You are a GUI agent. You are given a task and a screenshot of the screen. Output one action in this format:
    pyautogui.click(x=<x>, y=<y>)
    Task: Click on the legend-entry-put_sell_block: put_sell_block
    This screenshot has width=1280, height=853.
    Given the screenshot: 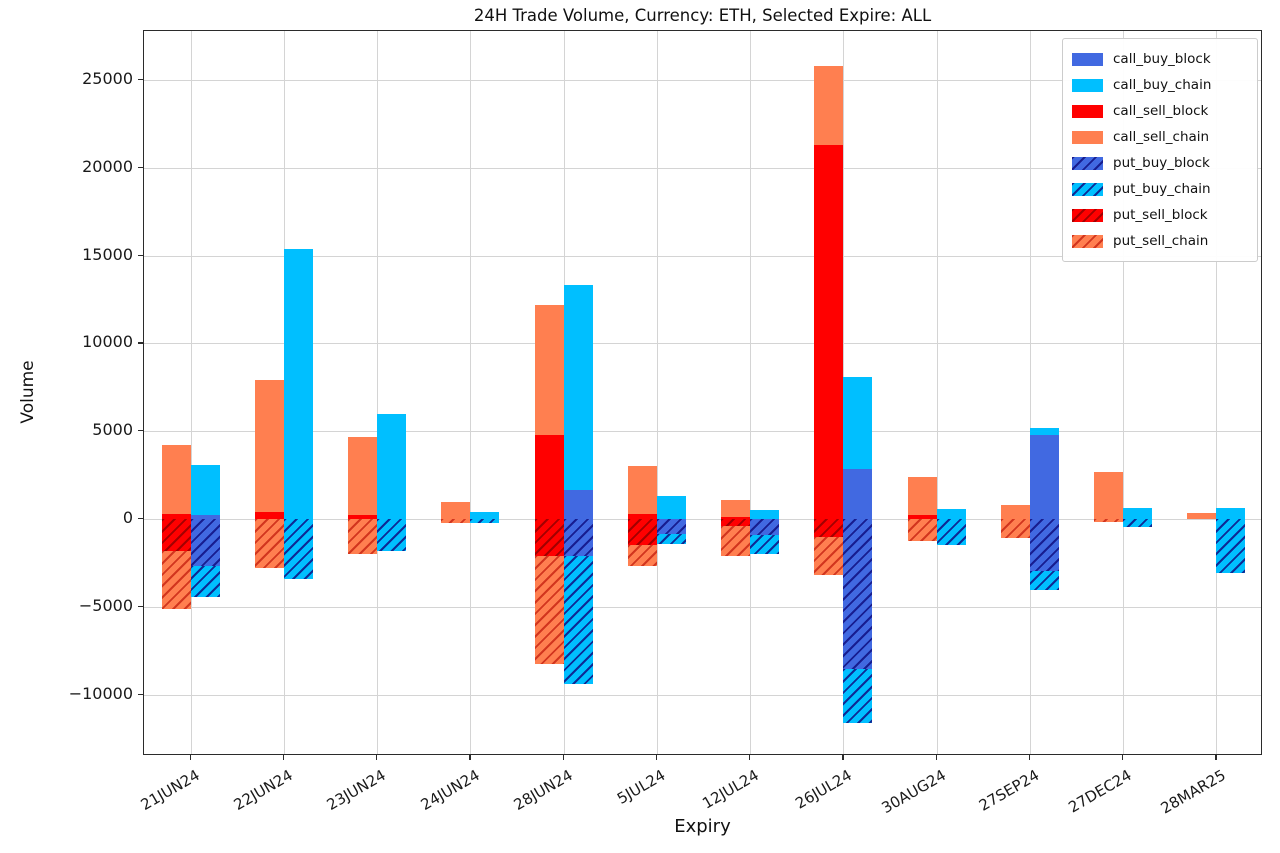 What is the action you would take?
    pyautogui.click(x=1160, y=215)
    